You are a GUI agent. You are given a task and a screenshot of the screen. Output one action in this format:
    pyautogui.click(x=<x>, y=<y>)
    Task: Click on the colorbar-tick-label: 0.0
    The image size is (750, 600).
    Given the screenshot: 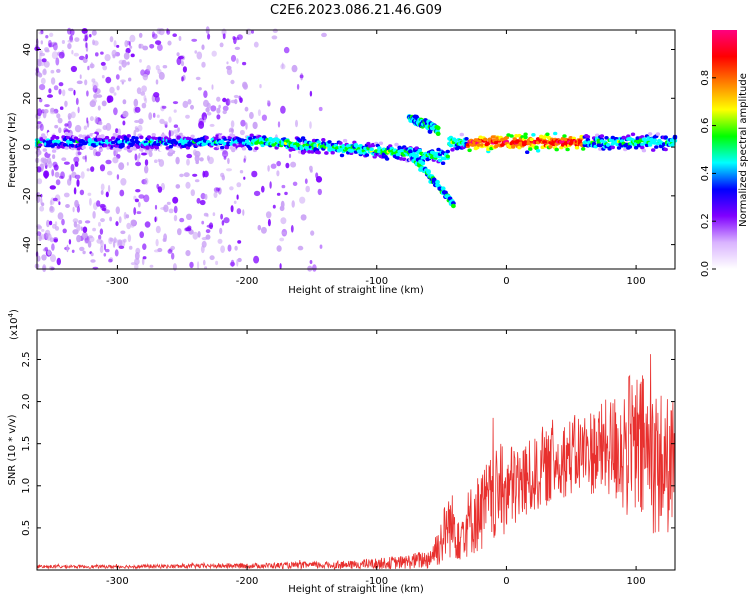 What is the action you would take?
    pyautogui.click(x=705, y=269)
    